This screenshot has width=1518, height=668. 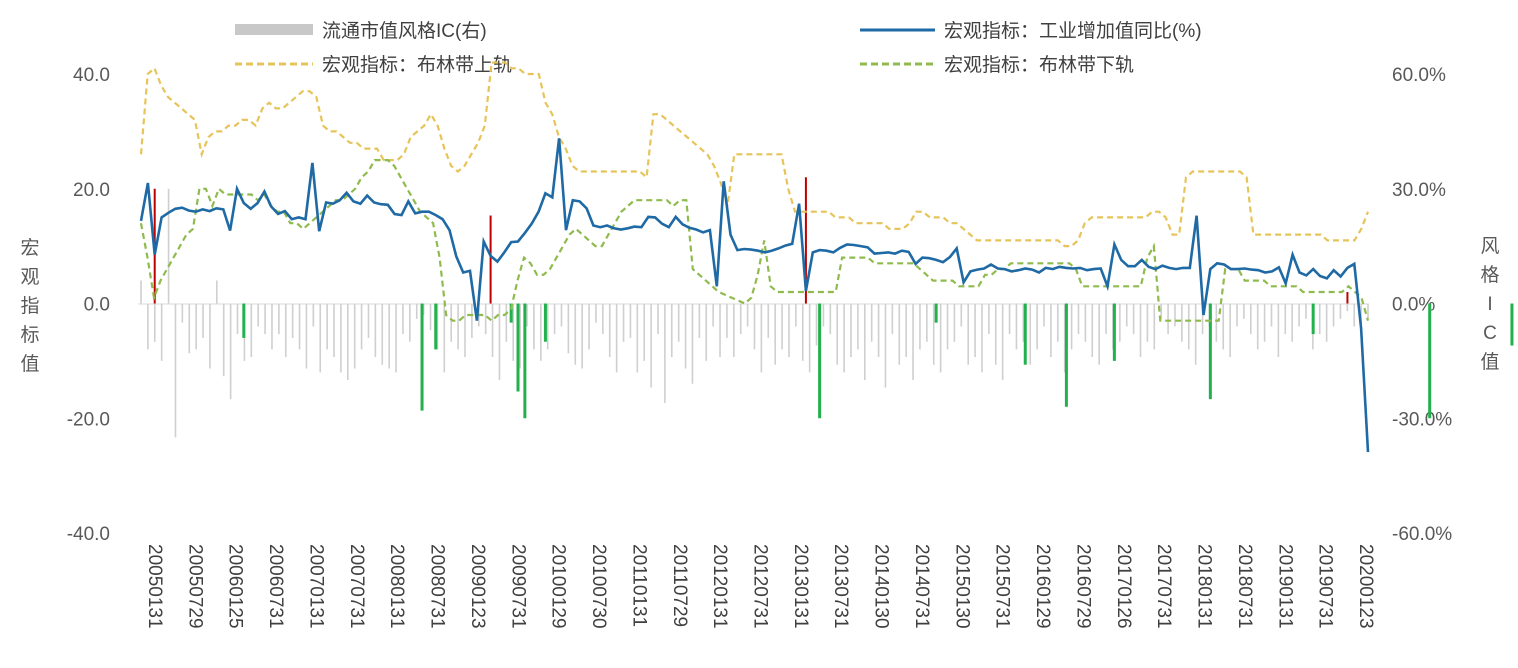 What do you see at coordinates (29, 364) in the screenshot?
I see `left-axis-title-char: 值` at bounding box center [29, 364].